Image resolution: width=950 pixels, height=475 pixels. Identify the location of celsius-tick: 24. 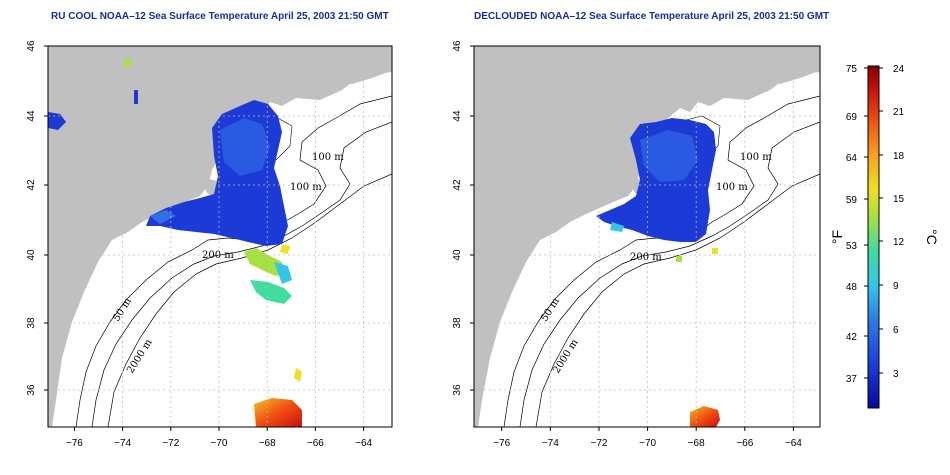
(899, 69).